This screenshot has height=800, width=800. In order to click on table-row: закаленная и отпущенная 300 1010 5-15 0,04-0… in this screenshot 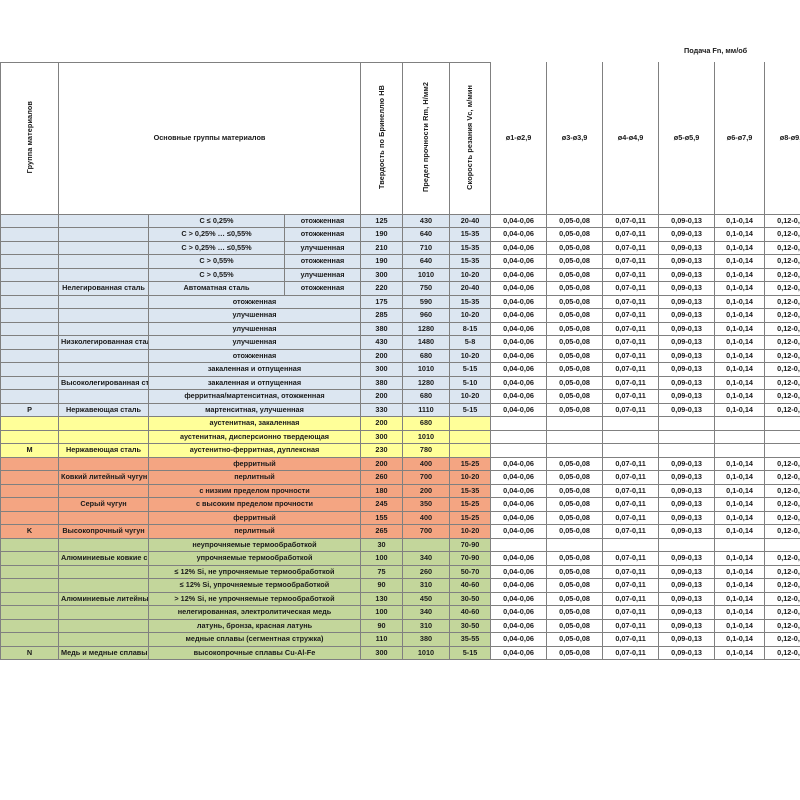, I will do `click(400, 369)`.